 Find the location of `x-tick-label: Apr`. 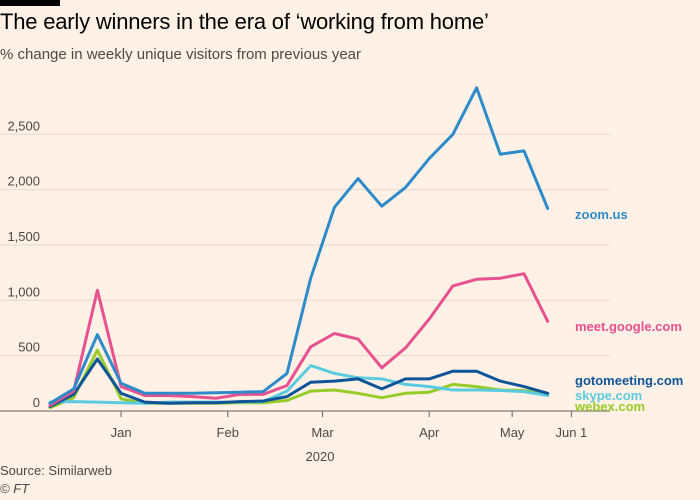

x-tick-label: Apr is located at coordinates (429, 432).